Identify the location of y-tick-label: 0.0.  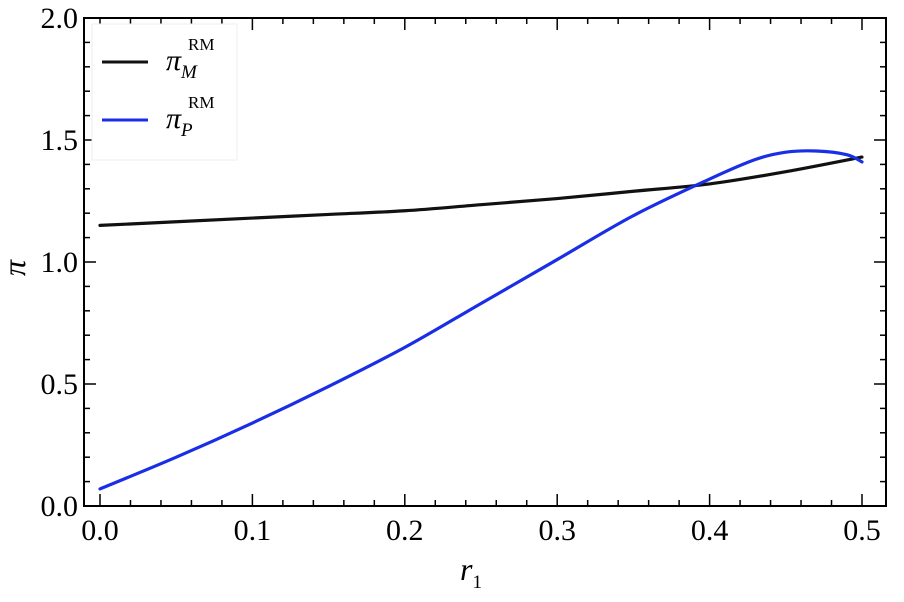
(60, 506).